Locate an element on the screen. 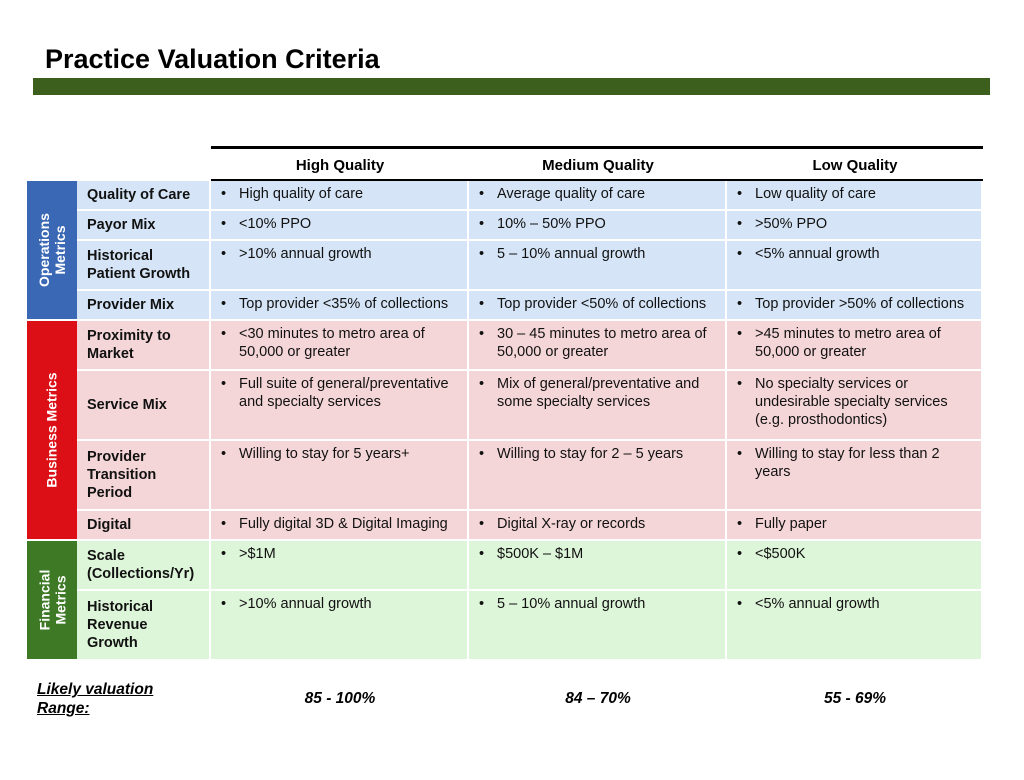 This screenshot has height=780, width=1024. bullet-item: Willing to stay for less than 2 years is located at coordinates (855, 463).